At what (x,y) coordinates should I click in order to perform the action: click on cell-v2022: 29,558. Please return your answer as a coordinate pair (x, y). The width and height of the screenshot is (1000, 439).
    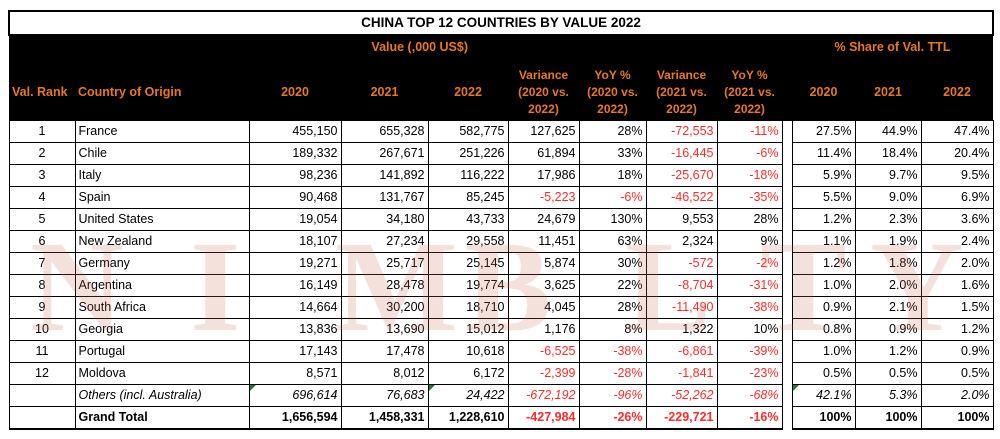
    Looking at the image, I should click on (468, 241).